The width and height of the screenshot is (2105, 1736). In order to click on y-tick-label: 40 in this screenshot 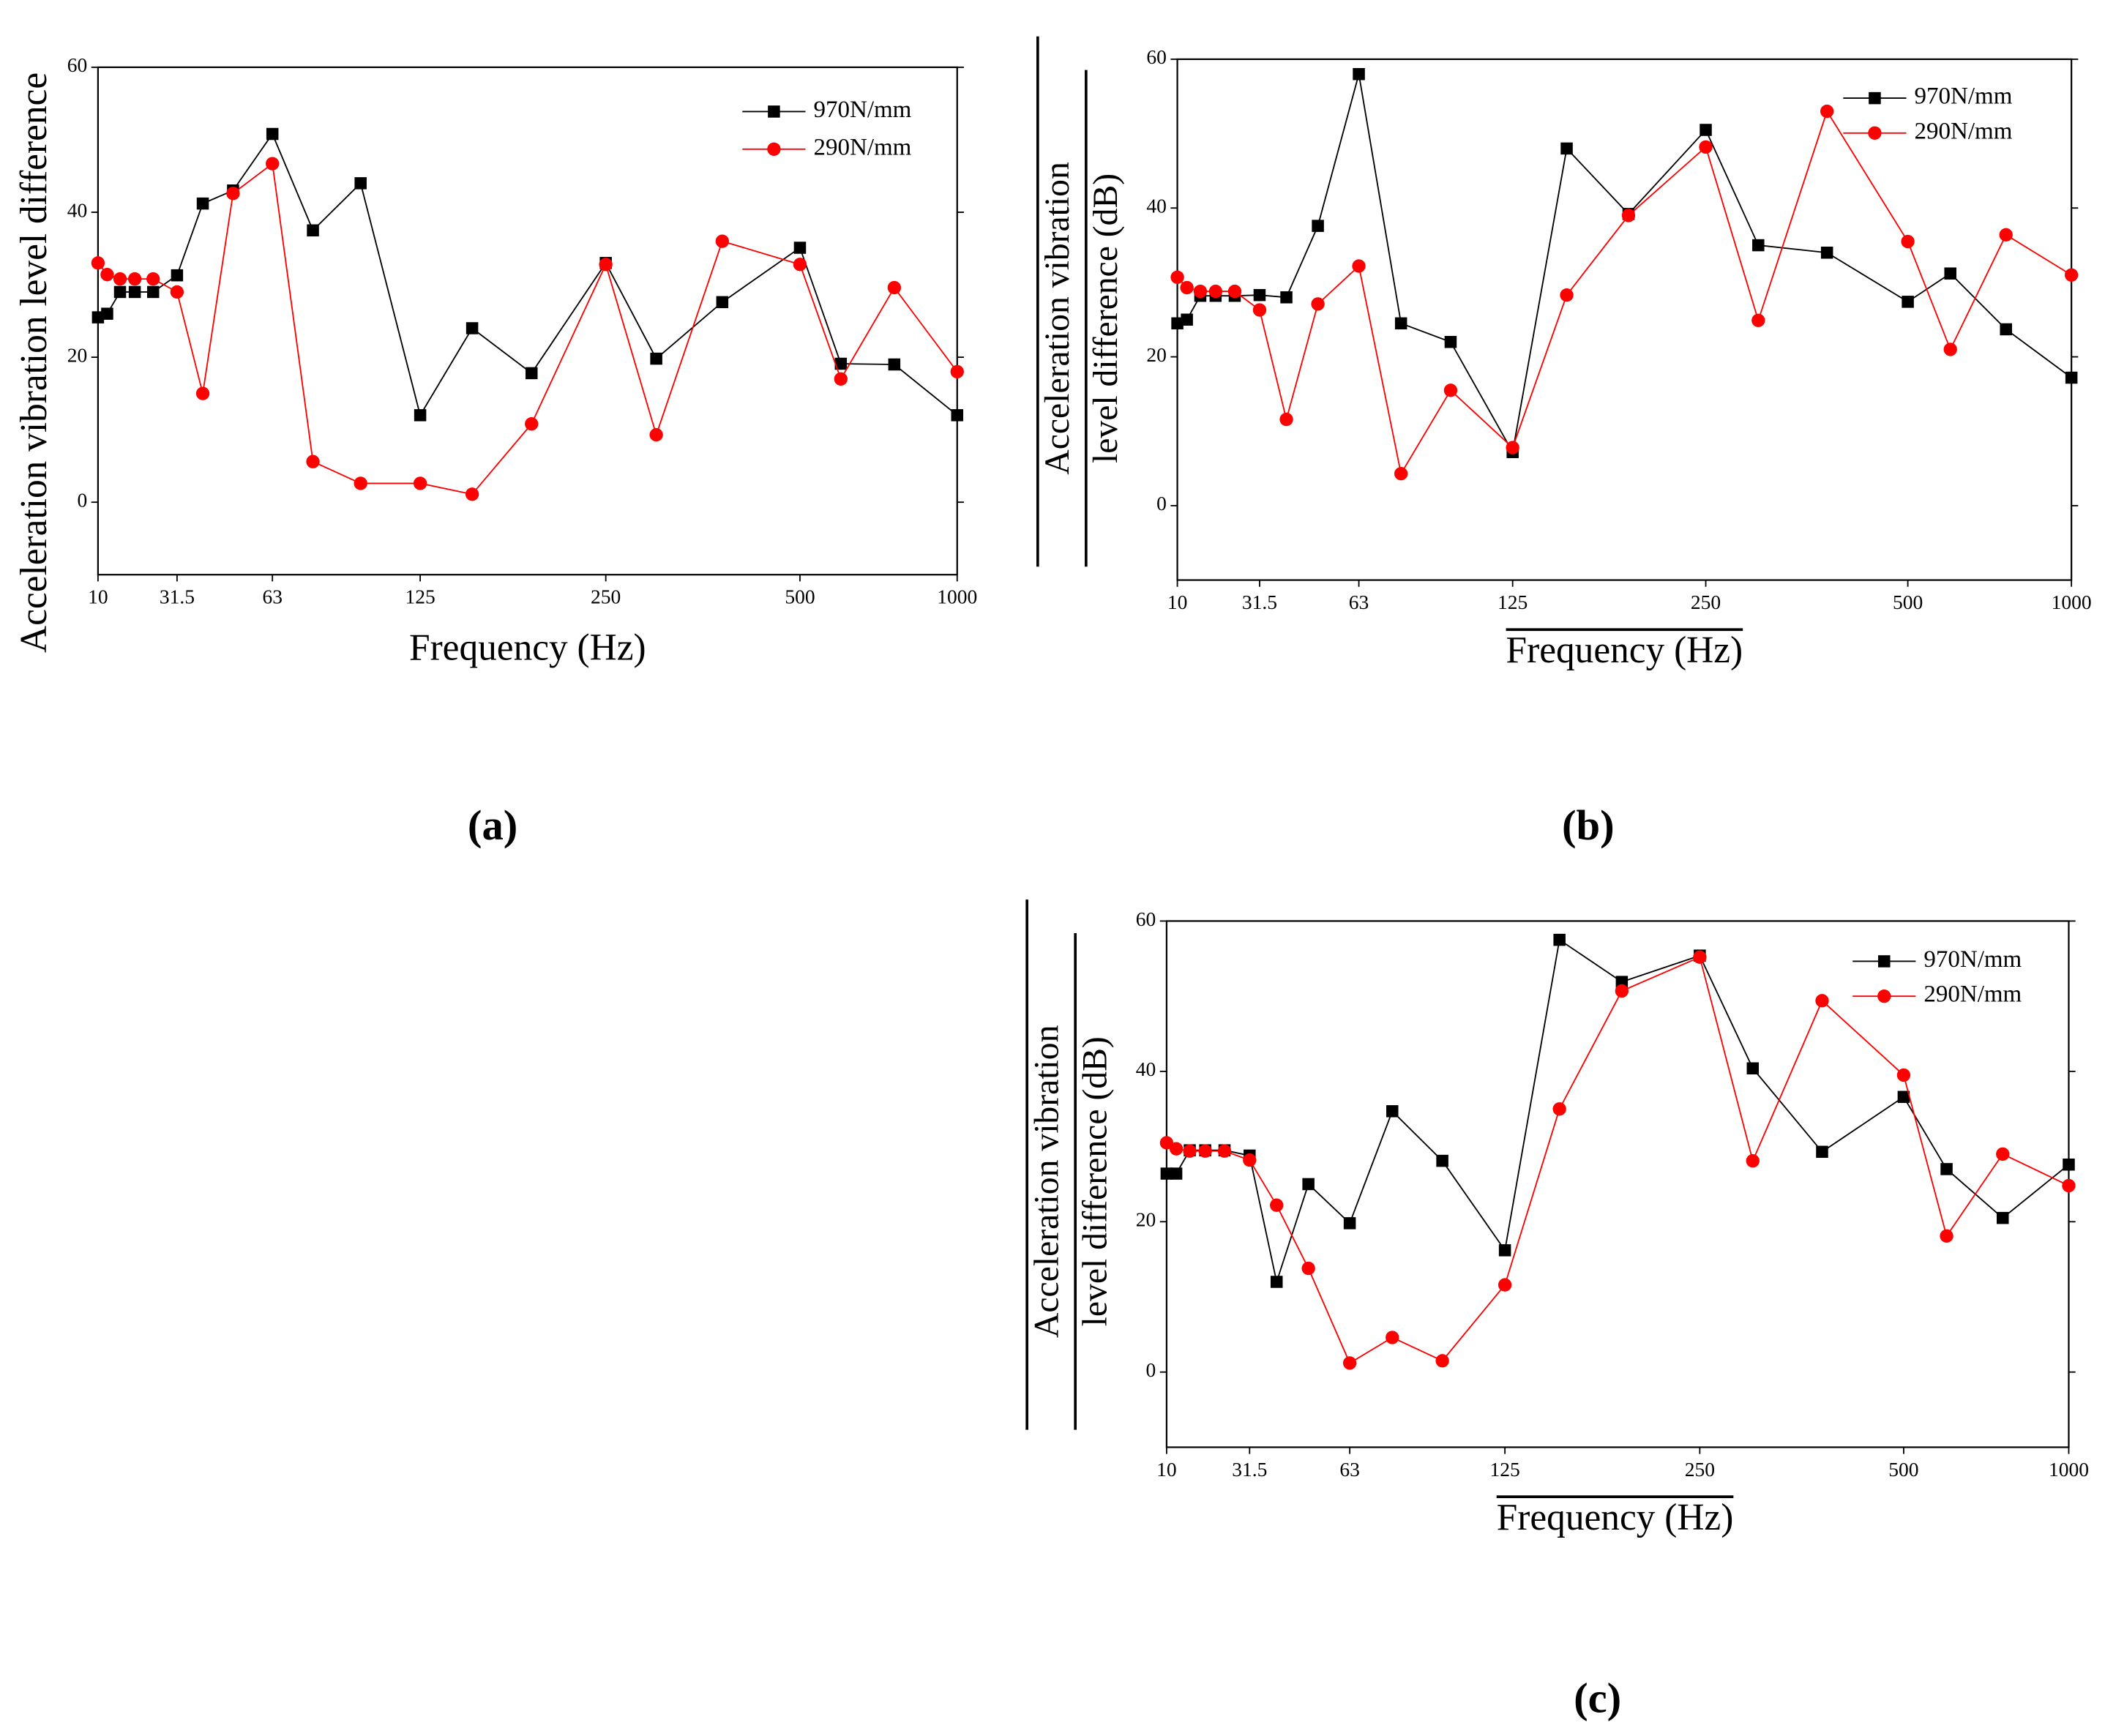, I will do `click(1156, 206)`.